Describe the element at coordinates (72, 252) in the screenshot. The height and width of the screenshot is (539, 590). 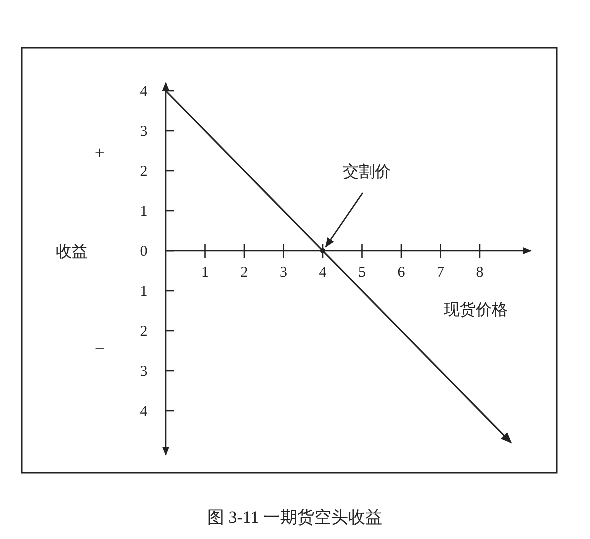
I see `y-axis-title: 收益` at that location.